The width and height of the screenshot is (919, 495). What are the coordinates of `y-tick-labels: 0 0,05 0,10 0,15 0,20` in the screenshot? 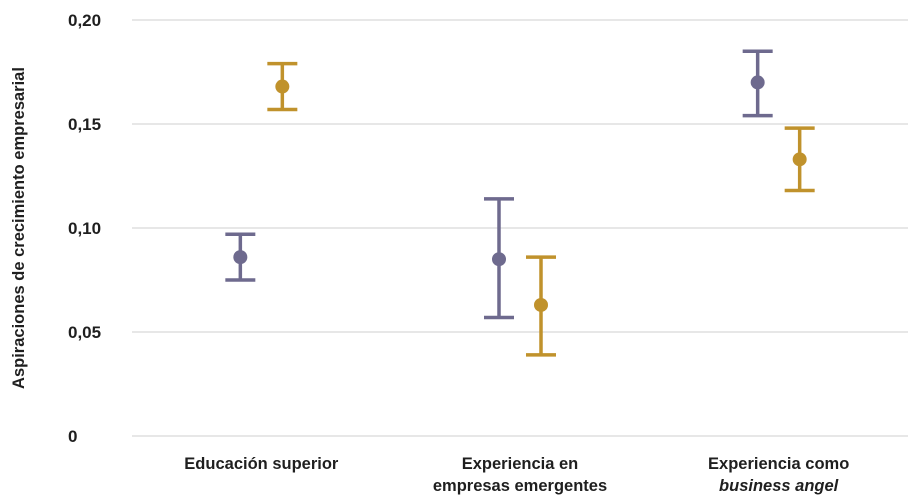 It's located at (84, 228).